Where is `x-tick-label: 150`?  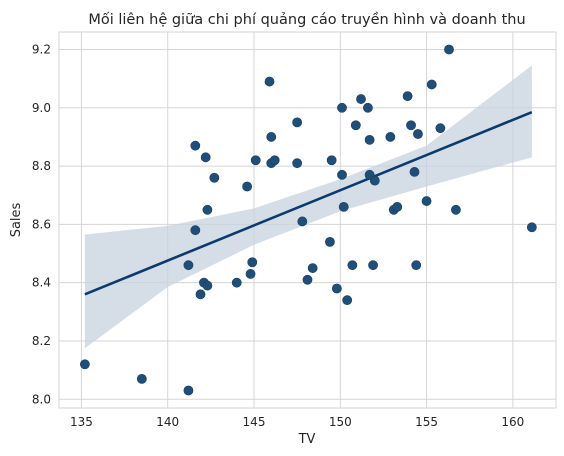
x-tick-label: 150 is located at coordinates (340, 422).